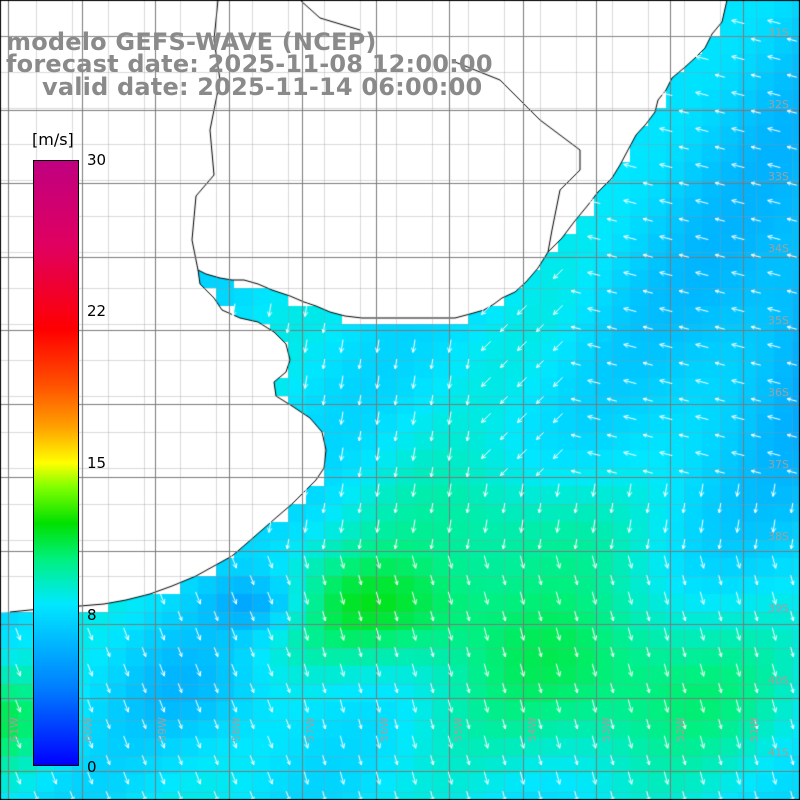 Image resolution: width=800 pixels, height=800 pixels. What do you see at coordinates (249, 64) in the screenshot?
I see `forecast-date-title: forecast date: 2025-11-08 12:00:00` at bounding box center [249, 64].